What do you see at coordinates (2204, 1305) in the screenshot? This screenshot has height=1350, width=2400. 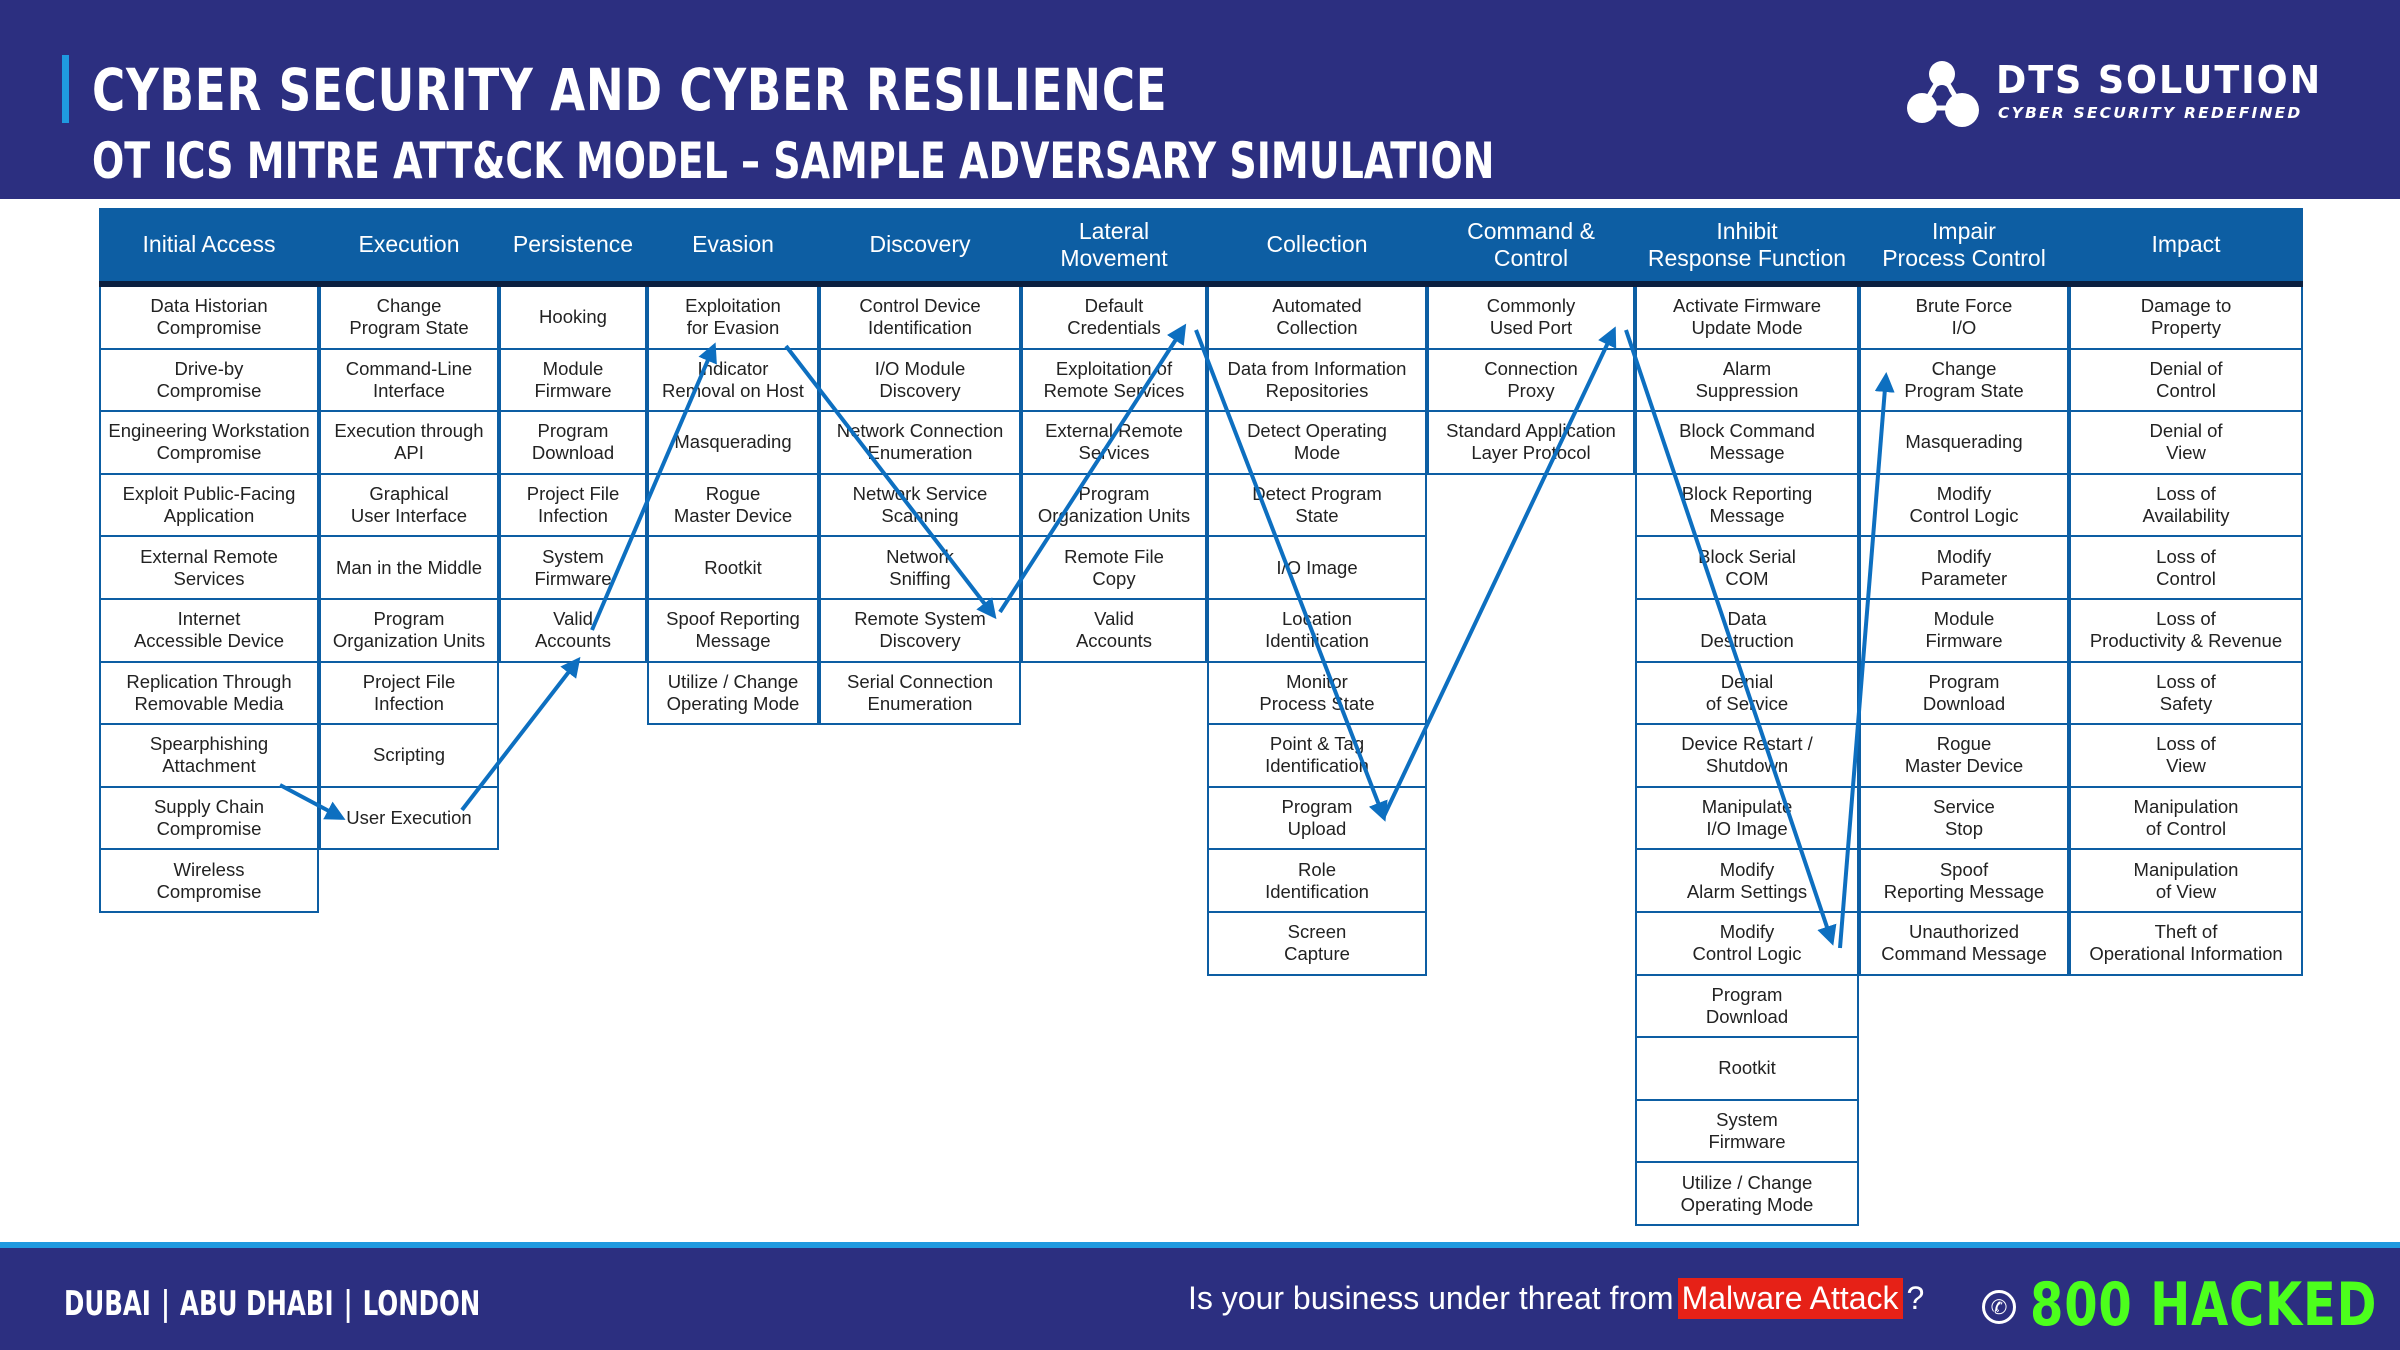 I see `hotline-number: 800 HACKED` at bounding box center [2204, 1305].